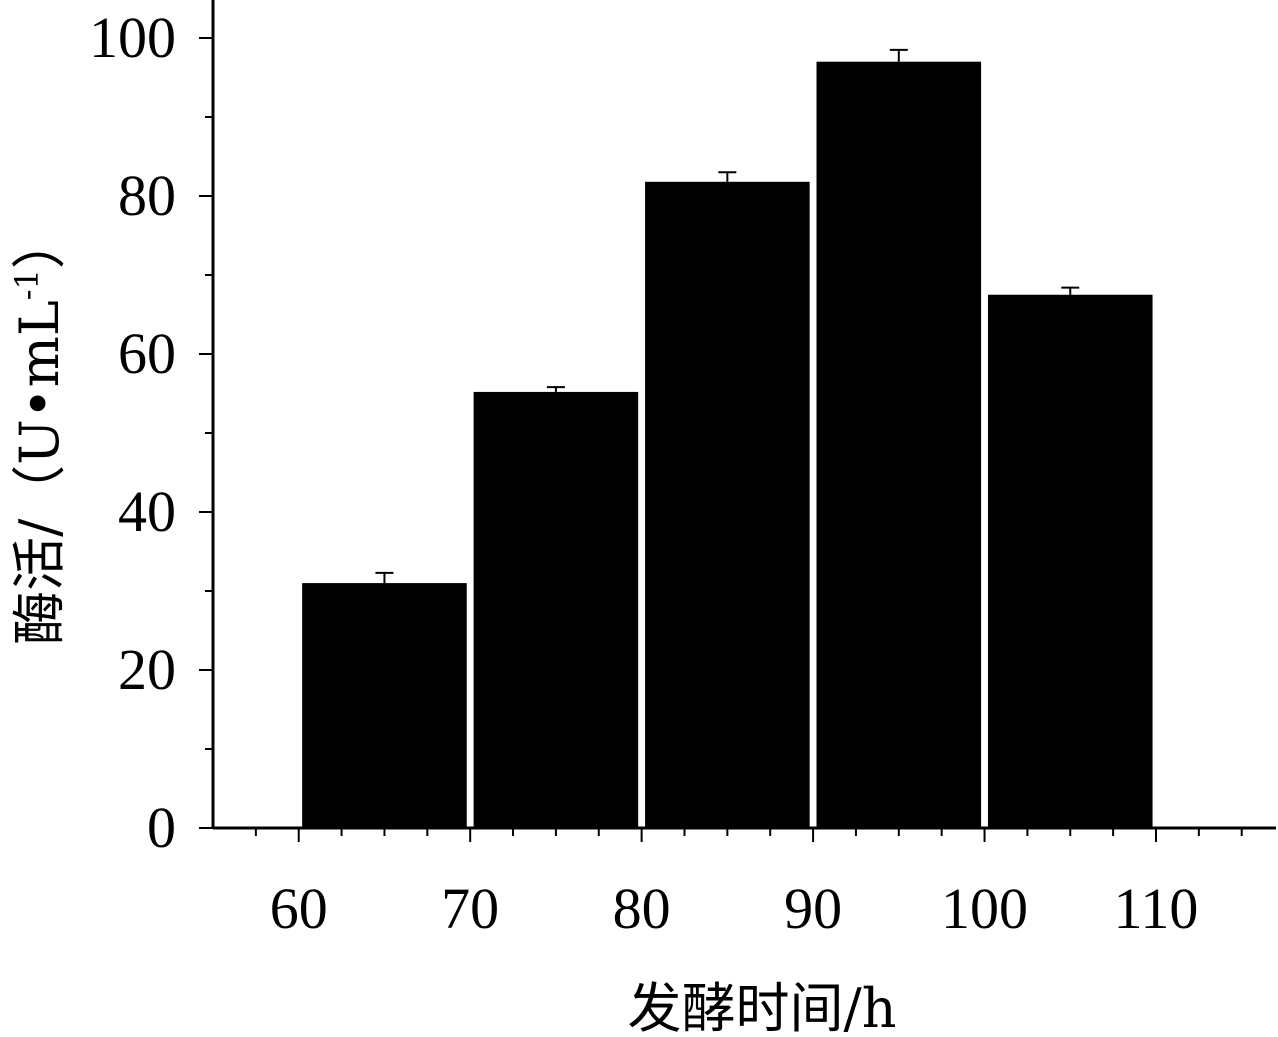 This screenshot has height=1037, width=1278. What do you see at coordinates (27, 284) in the screenshot?
I see `y-axis-title-sup: -1` at bounding box center [27, 284].